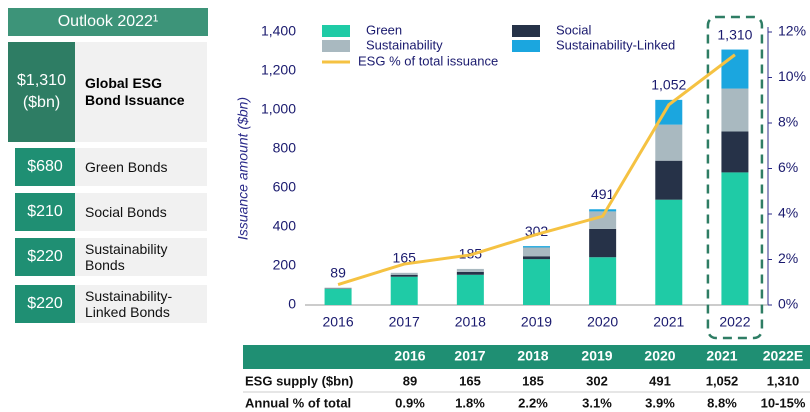  Describe the element at coordinates (285, 265) in the screenshot. I see `y-tick-label: 200` at that location.